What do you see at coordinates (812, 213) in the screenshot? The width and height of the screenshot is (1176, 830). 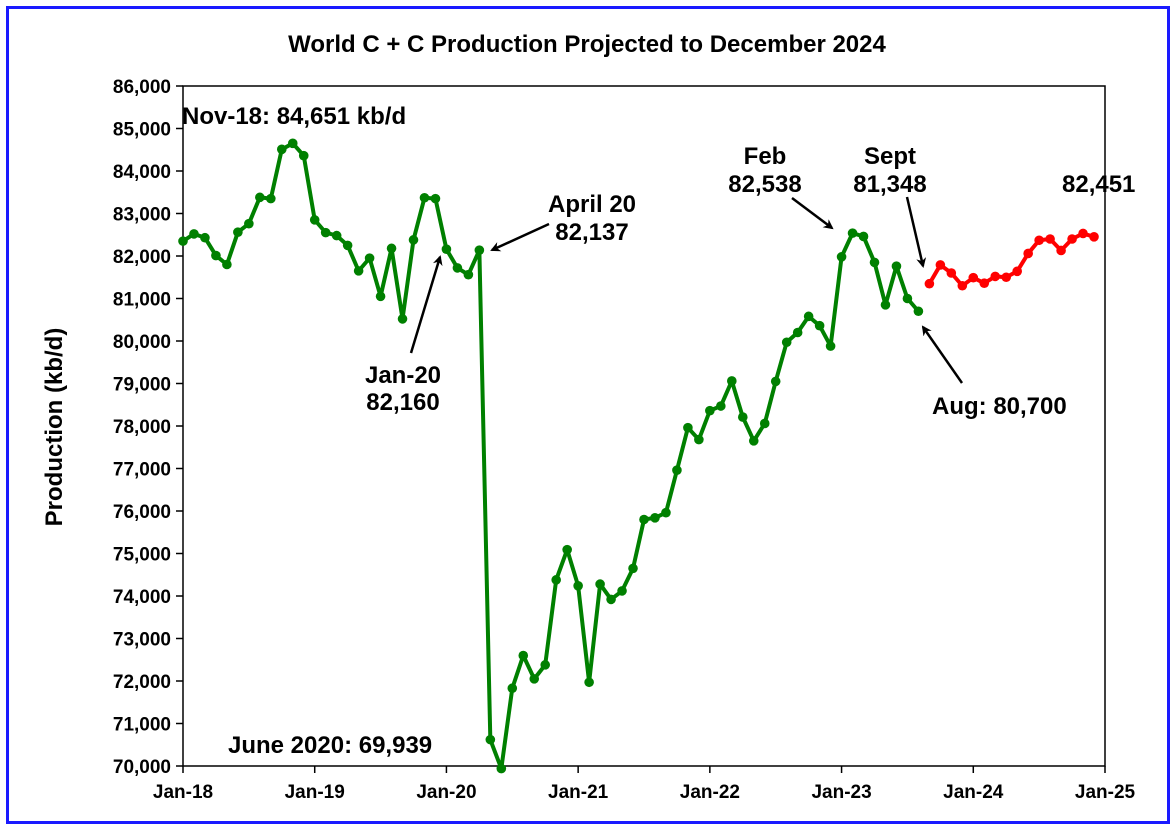 I see `annotation-feb-arrow` at bounding box center [812, 213].